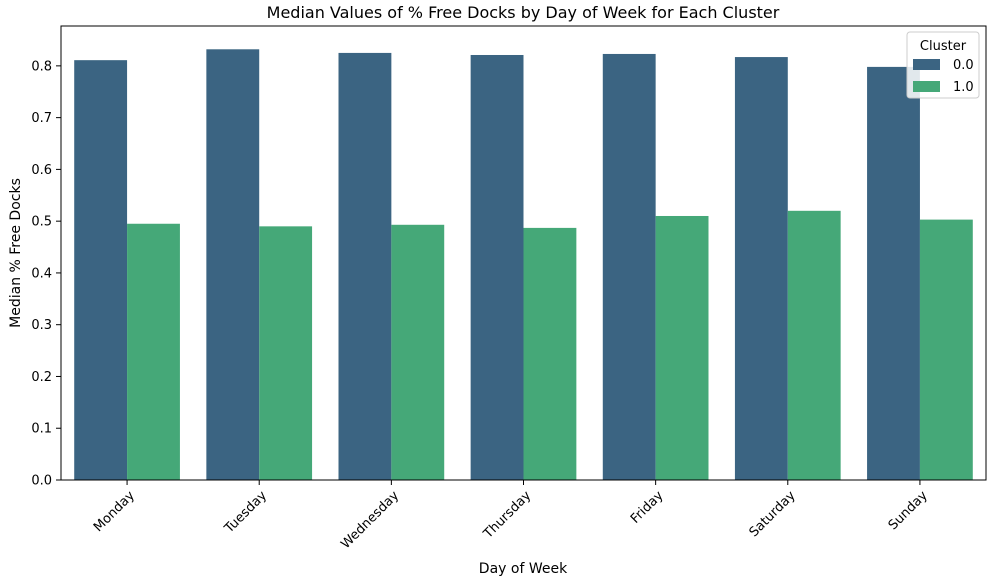 This screenshot has width=994, height=580. I want to click on x-tick-label-saturday: Saturday, so click(773, 514).